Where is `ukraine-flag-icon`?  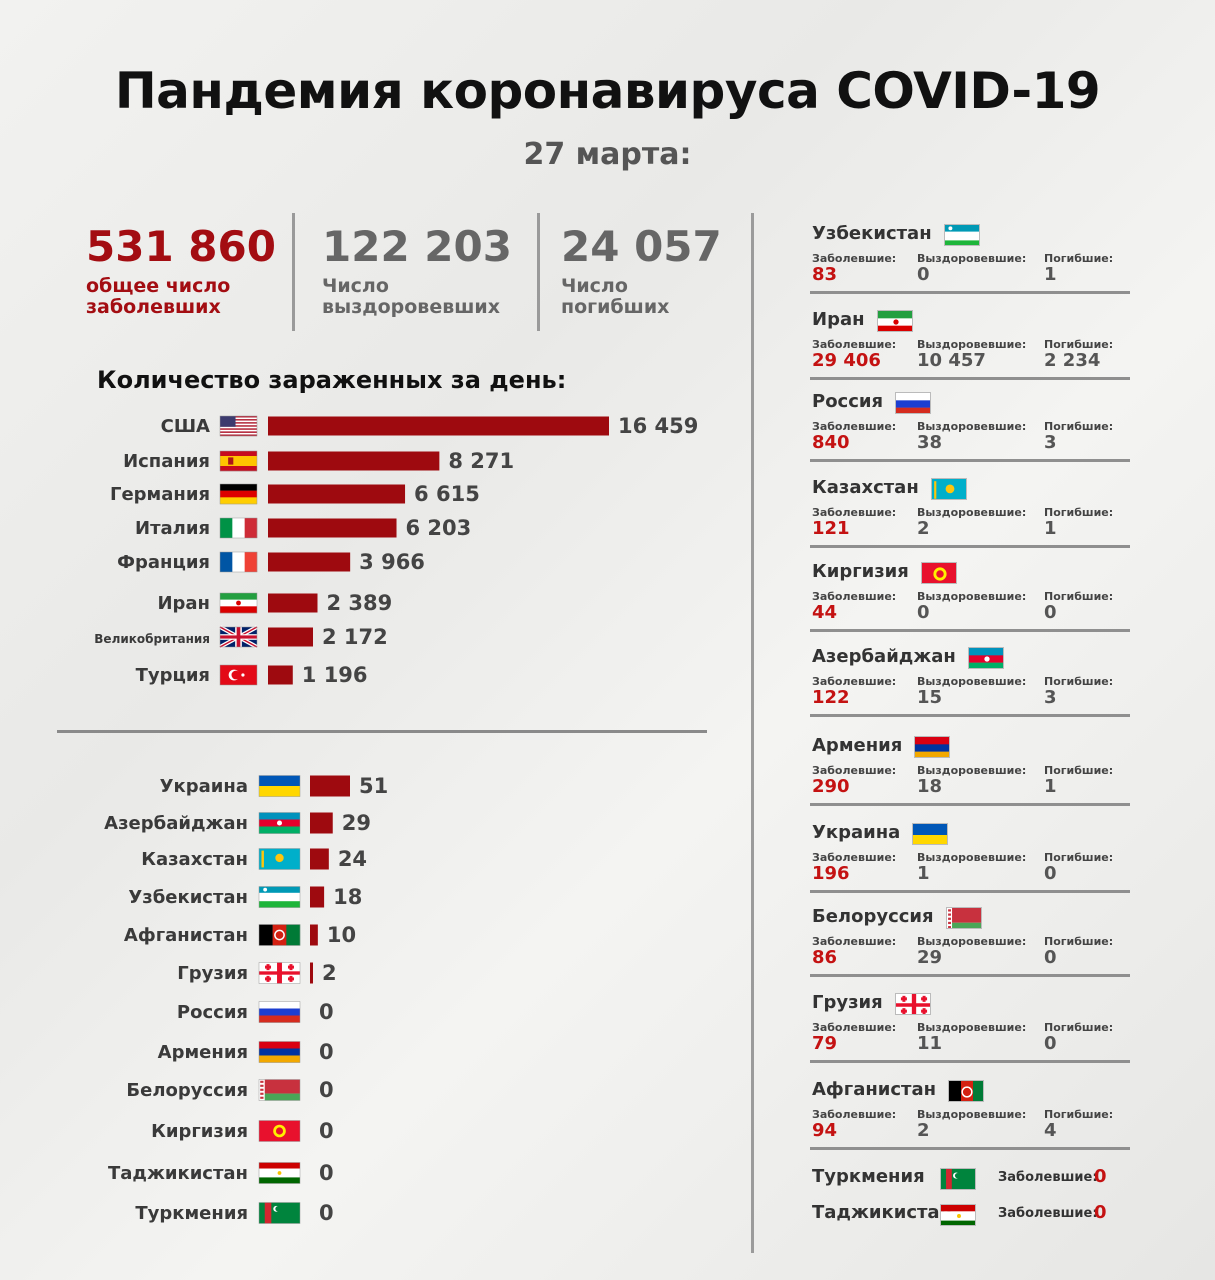 ukraine-flag-icon is located at coordinates (930, 834).